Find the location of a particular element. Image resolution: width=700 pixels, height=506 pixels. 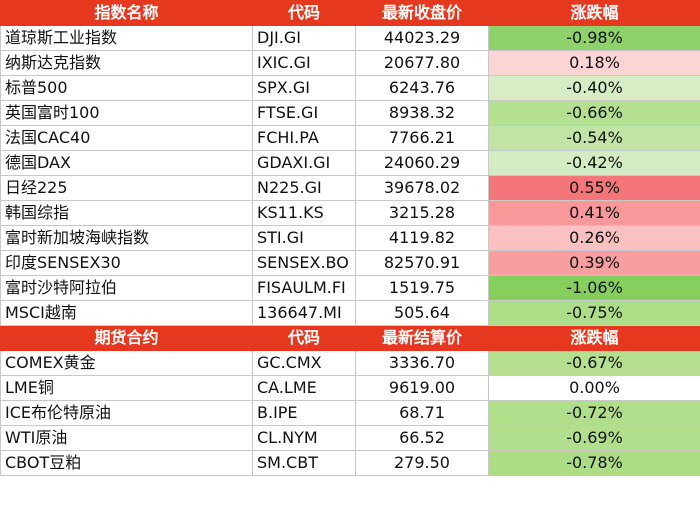

price-cell: 8938.32 is located at coordinates (422, 113).